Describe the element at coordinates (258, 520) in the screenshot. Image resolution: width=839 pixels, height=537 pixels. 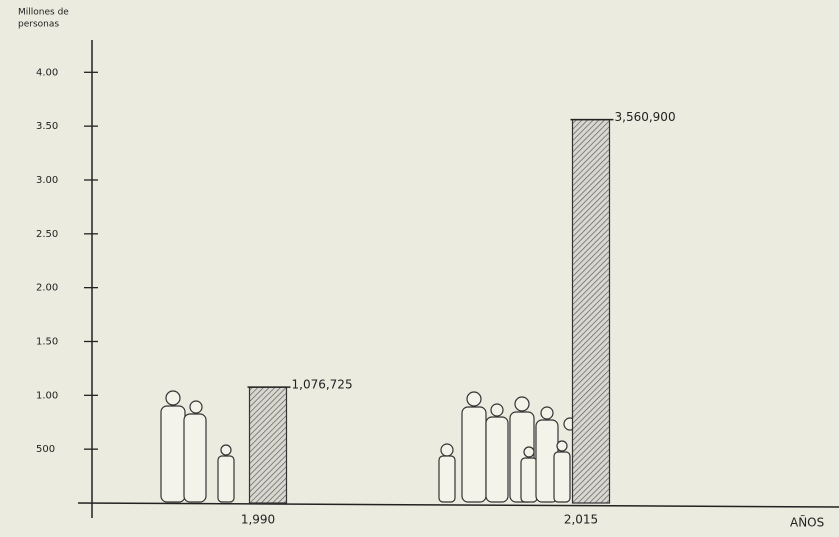
I see `x-tick-label: 1,990` at that location.